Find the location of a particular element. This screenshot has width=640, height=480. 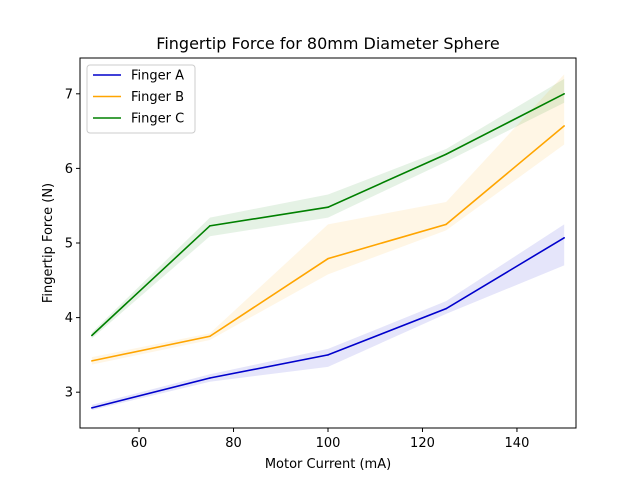

x-tick-label: 120 is located at coordinates (422, 443).